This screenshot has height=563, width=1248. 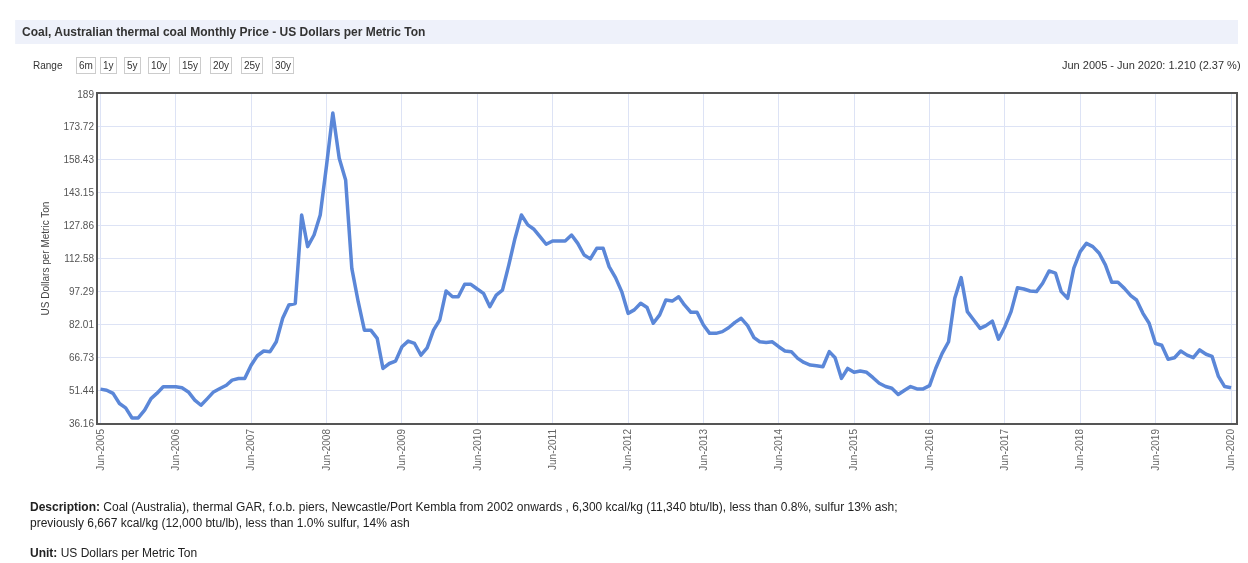 I want to click on x-tick-label: Jun-2017, so click(x=1005, y=449).